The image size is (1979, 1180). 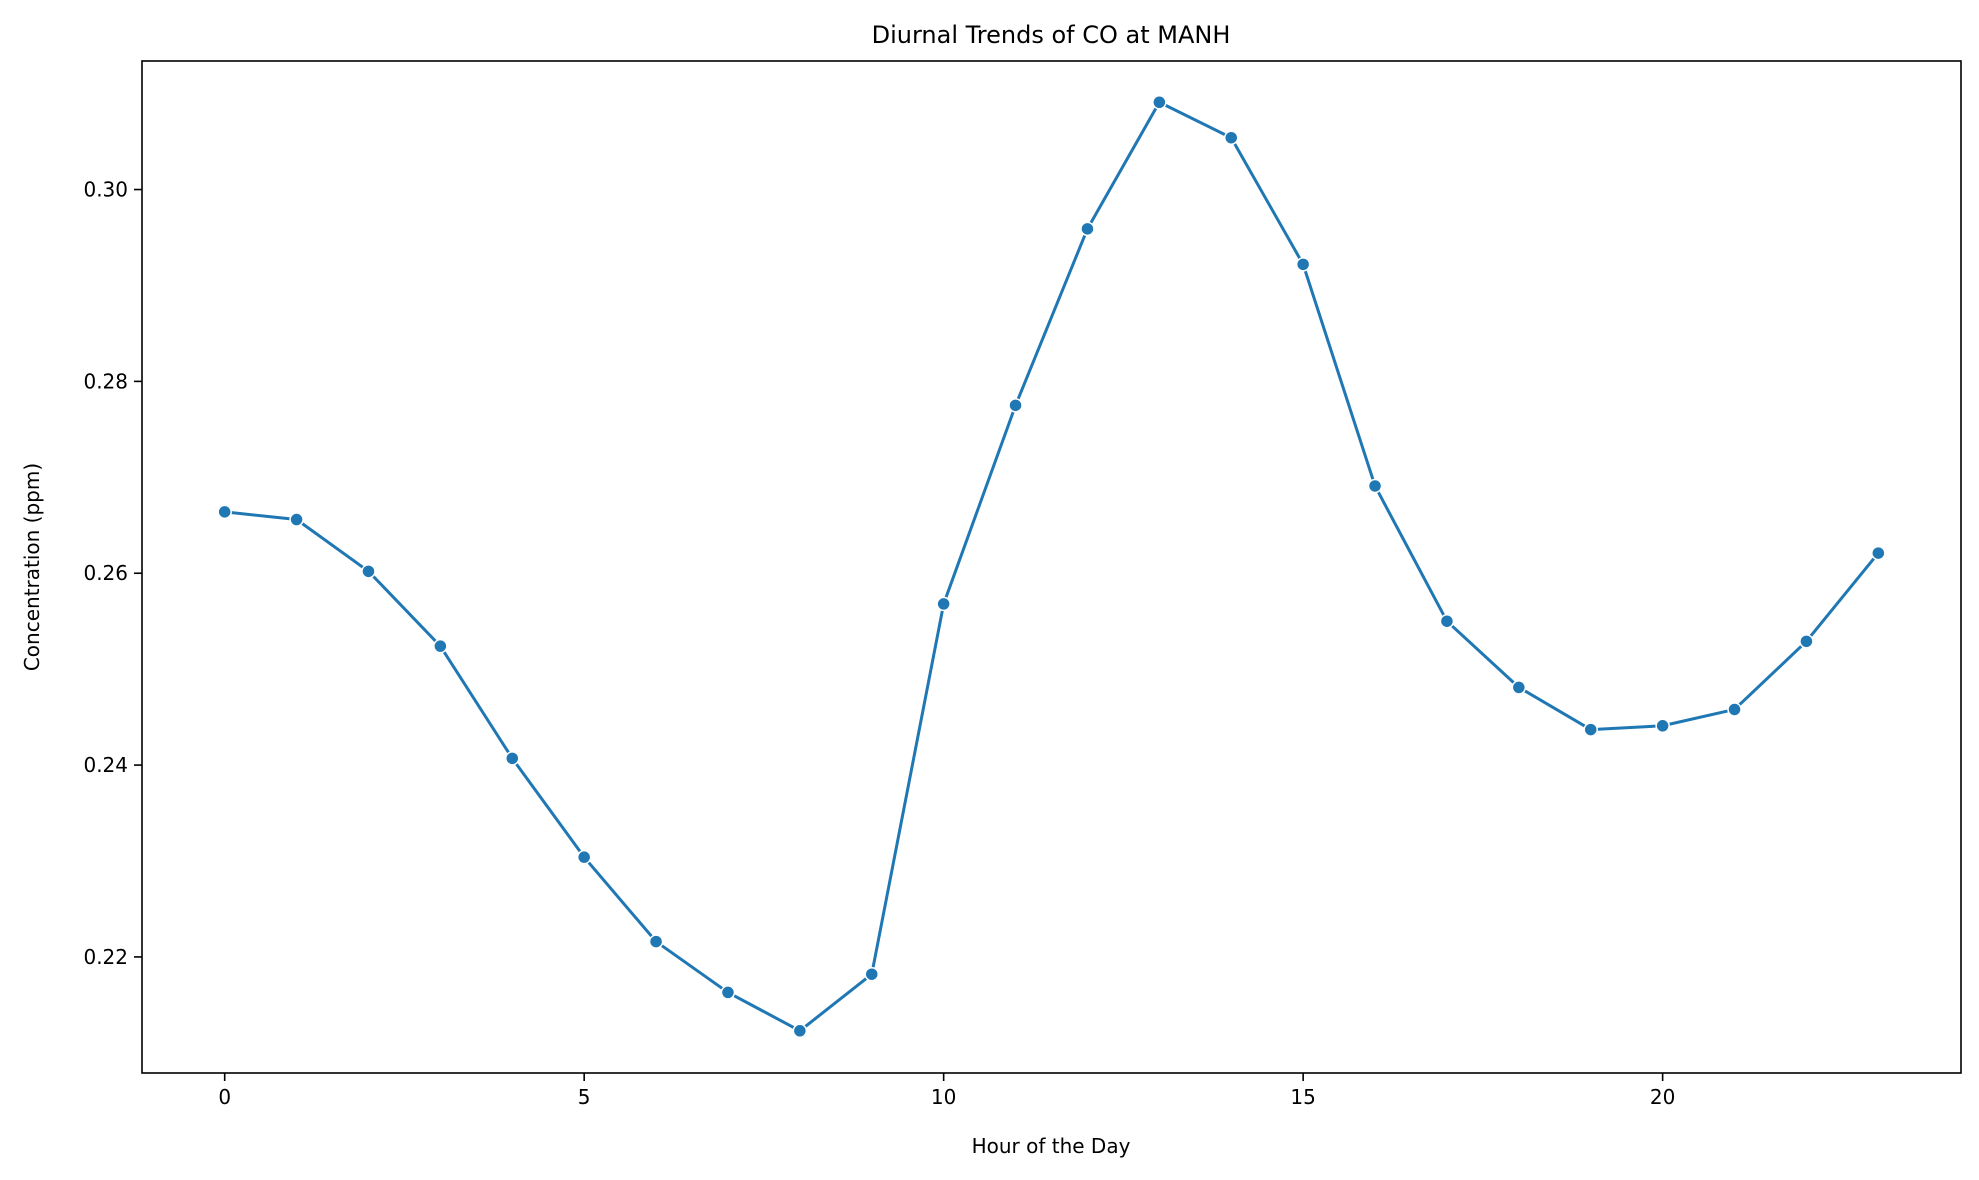 What do you see at coordinates (105, 381) in the screenshot?
I see `y-tick-label: 0.28` at bounding box center [105, 381].